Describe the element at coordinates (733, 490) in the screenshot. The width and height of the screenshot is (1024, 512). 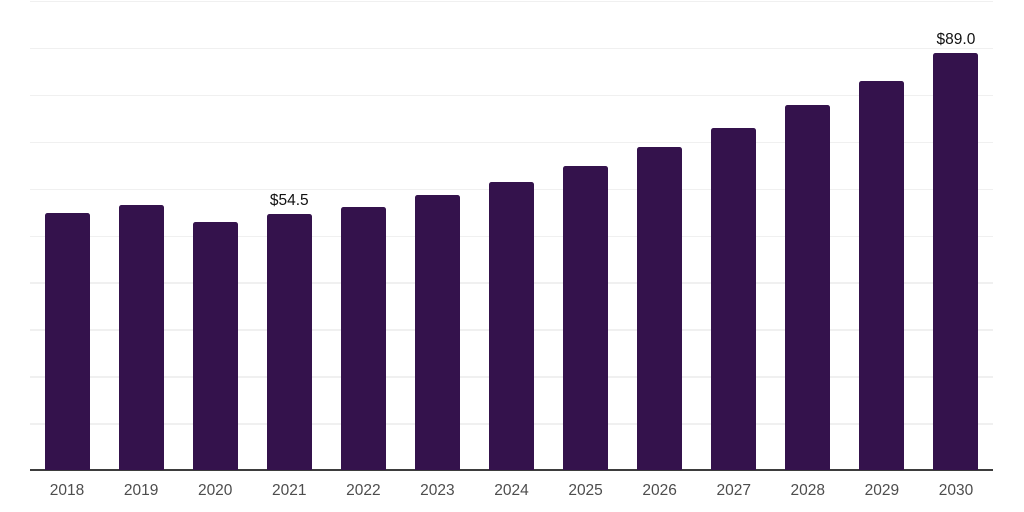
I see `x-tick-label-2027: 2027` at that location.